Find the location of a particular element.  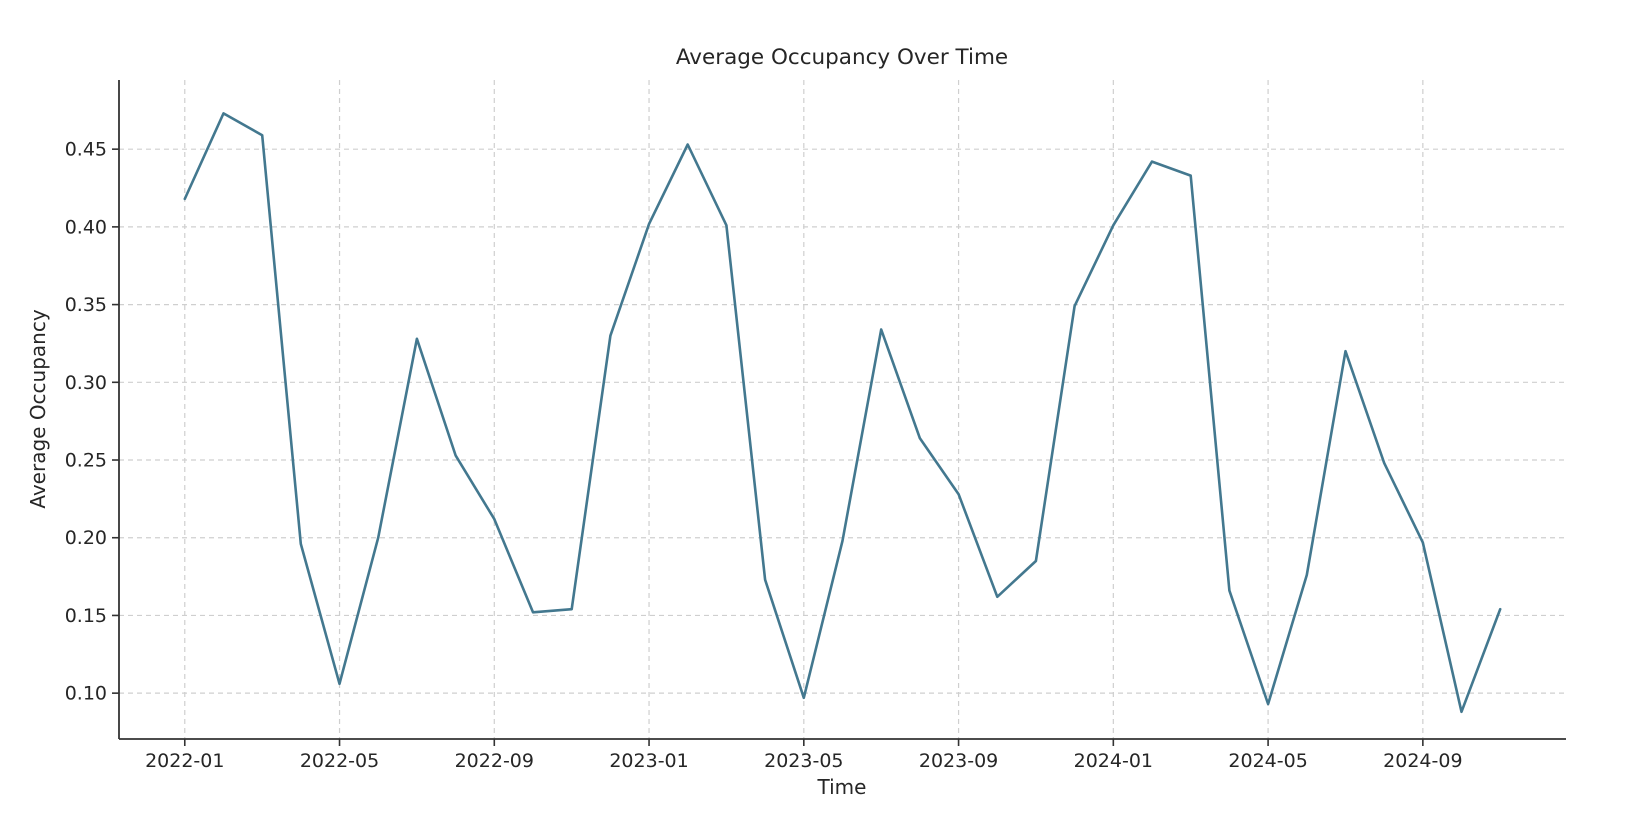

y-tick-label: 0.30 is located at coordinates (86, 383).